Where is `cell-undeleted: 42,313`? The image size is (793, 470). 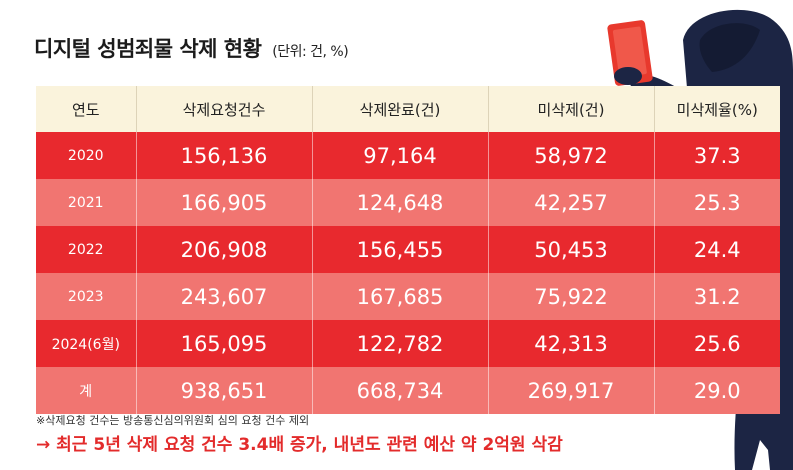 cell-undeleted: 42,313 is located at coordinates (570, 343).